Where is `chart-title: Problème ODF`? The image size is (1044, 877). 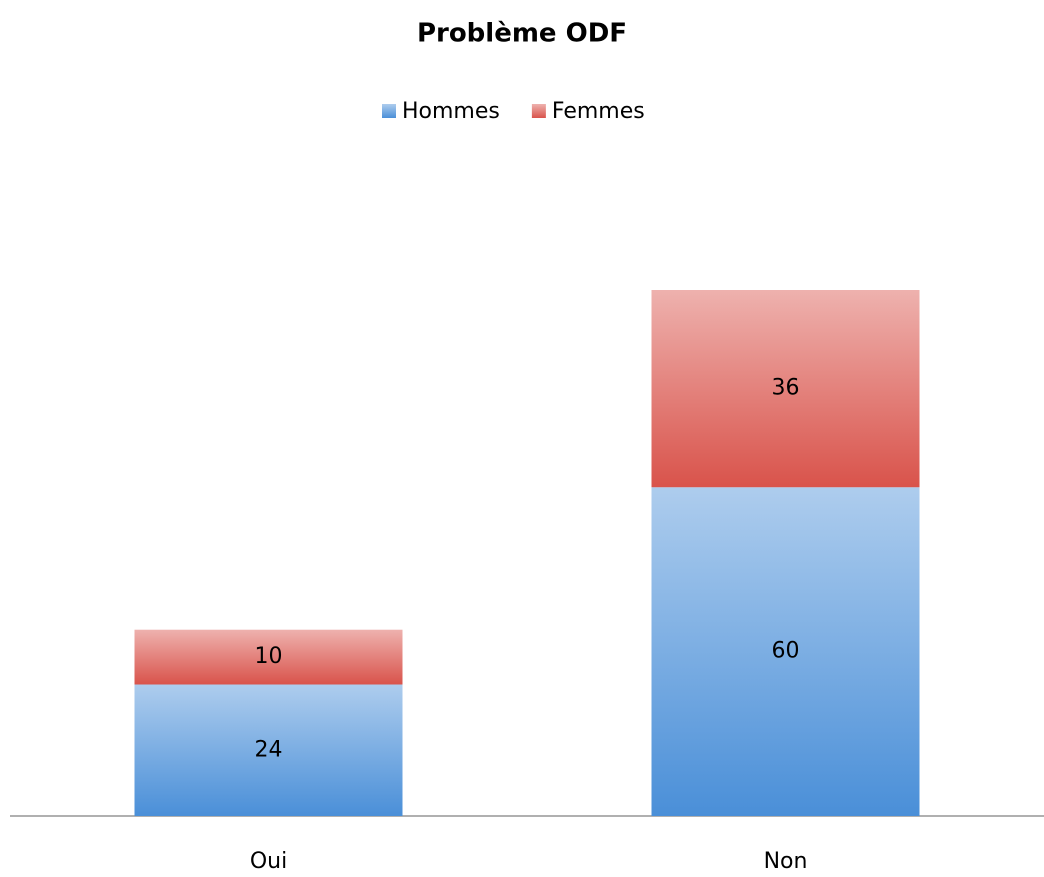 chart-title: Problème ODF is located at coordinates (522, 34).